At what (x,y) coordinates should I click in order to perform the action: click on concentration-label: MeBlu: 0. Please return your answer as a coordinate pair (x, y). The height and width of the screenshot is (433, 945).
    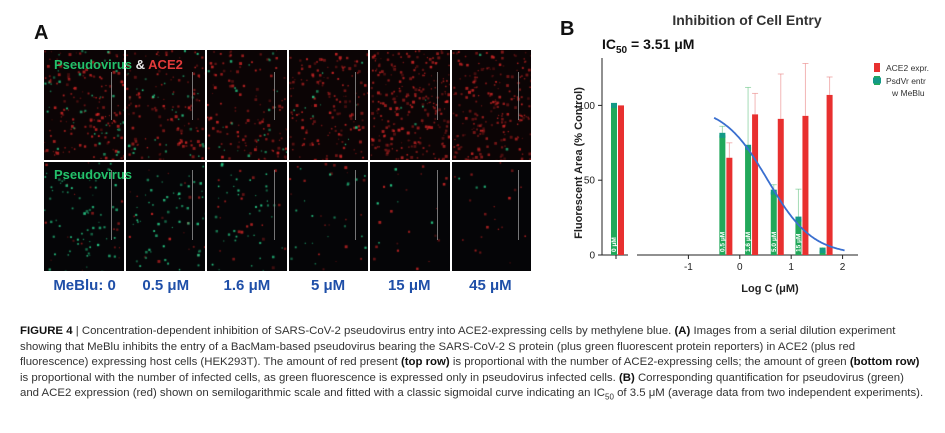
    Looking at the image, I should click on (84, 285).